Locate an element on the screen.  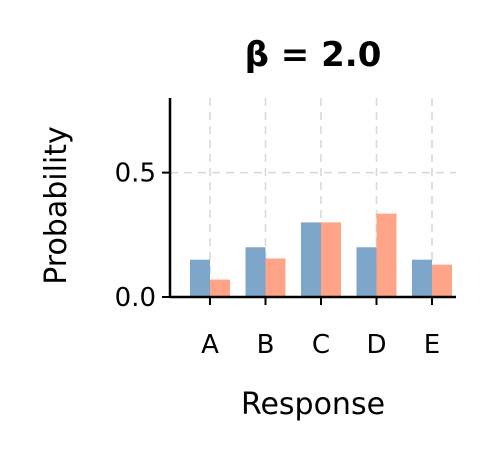
y-axis-label: Probability is located at coordinates (56, 205).